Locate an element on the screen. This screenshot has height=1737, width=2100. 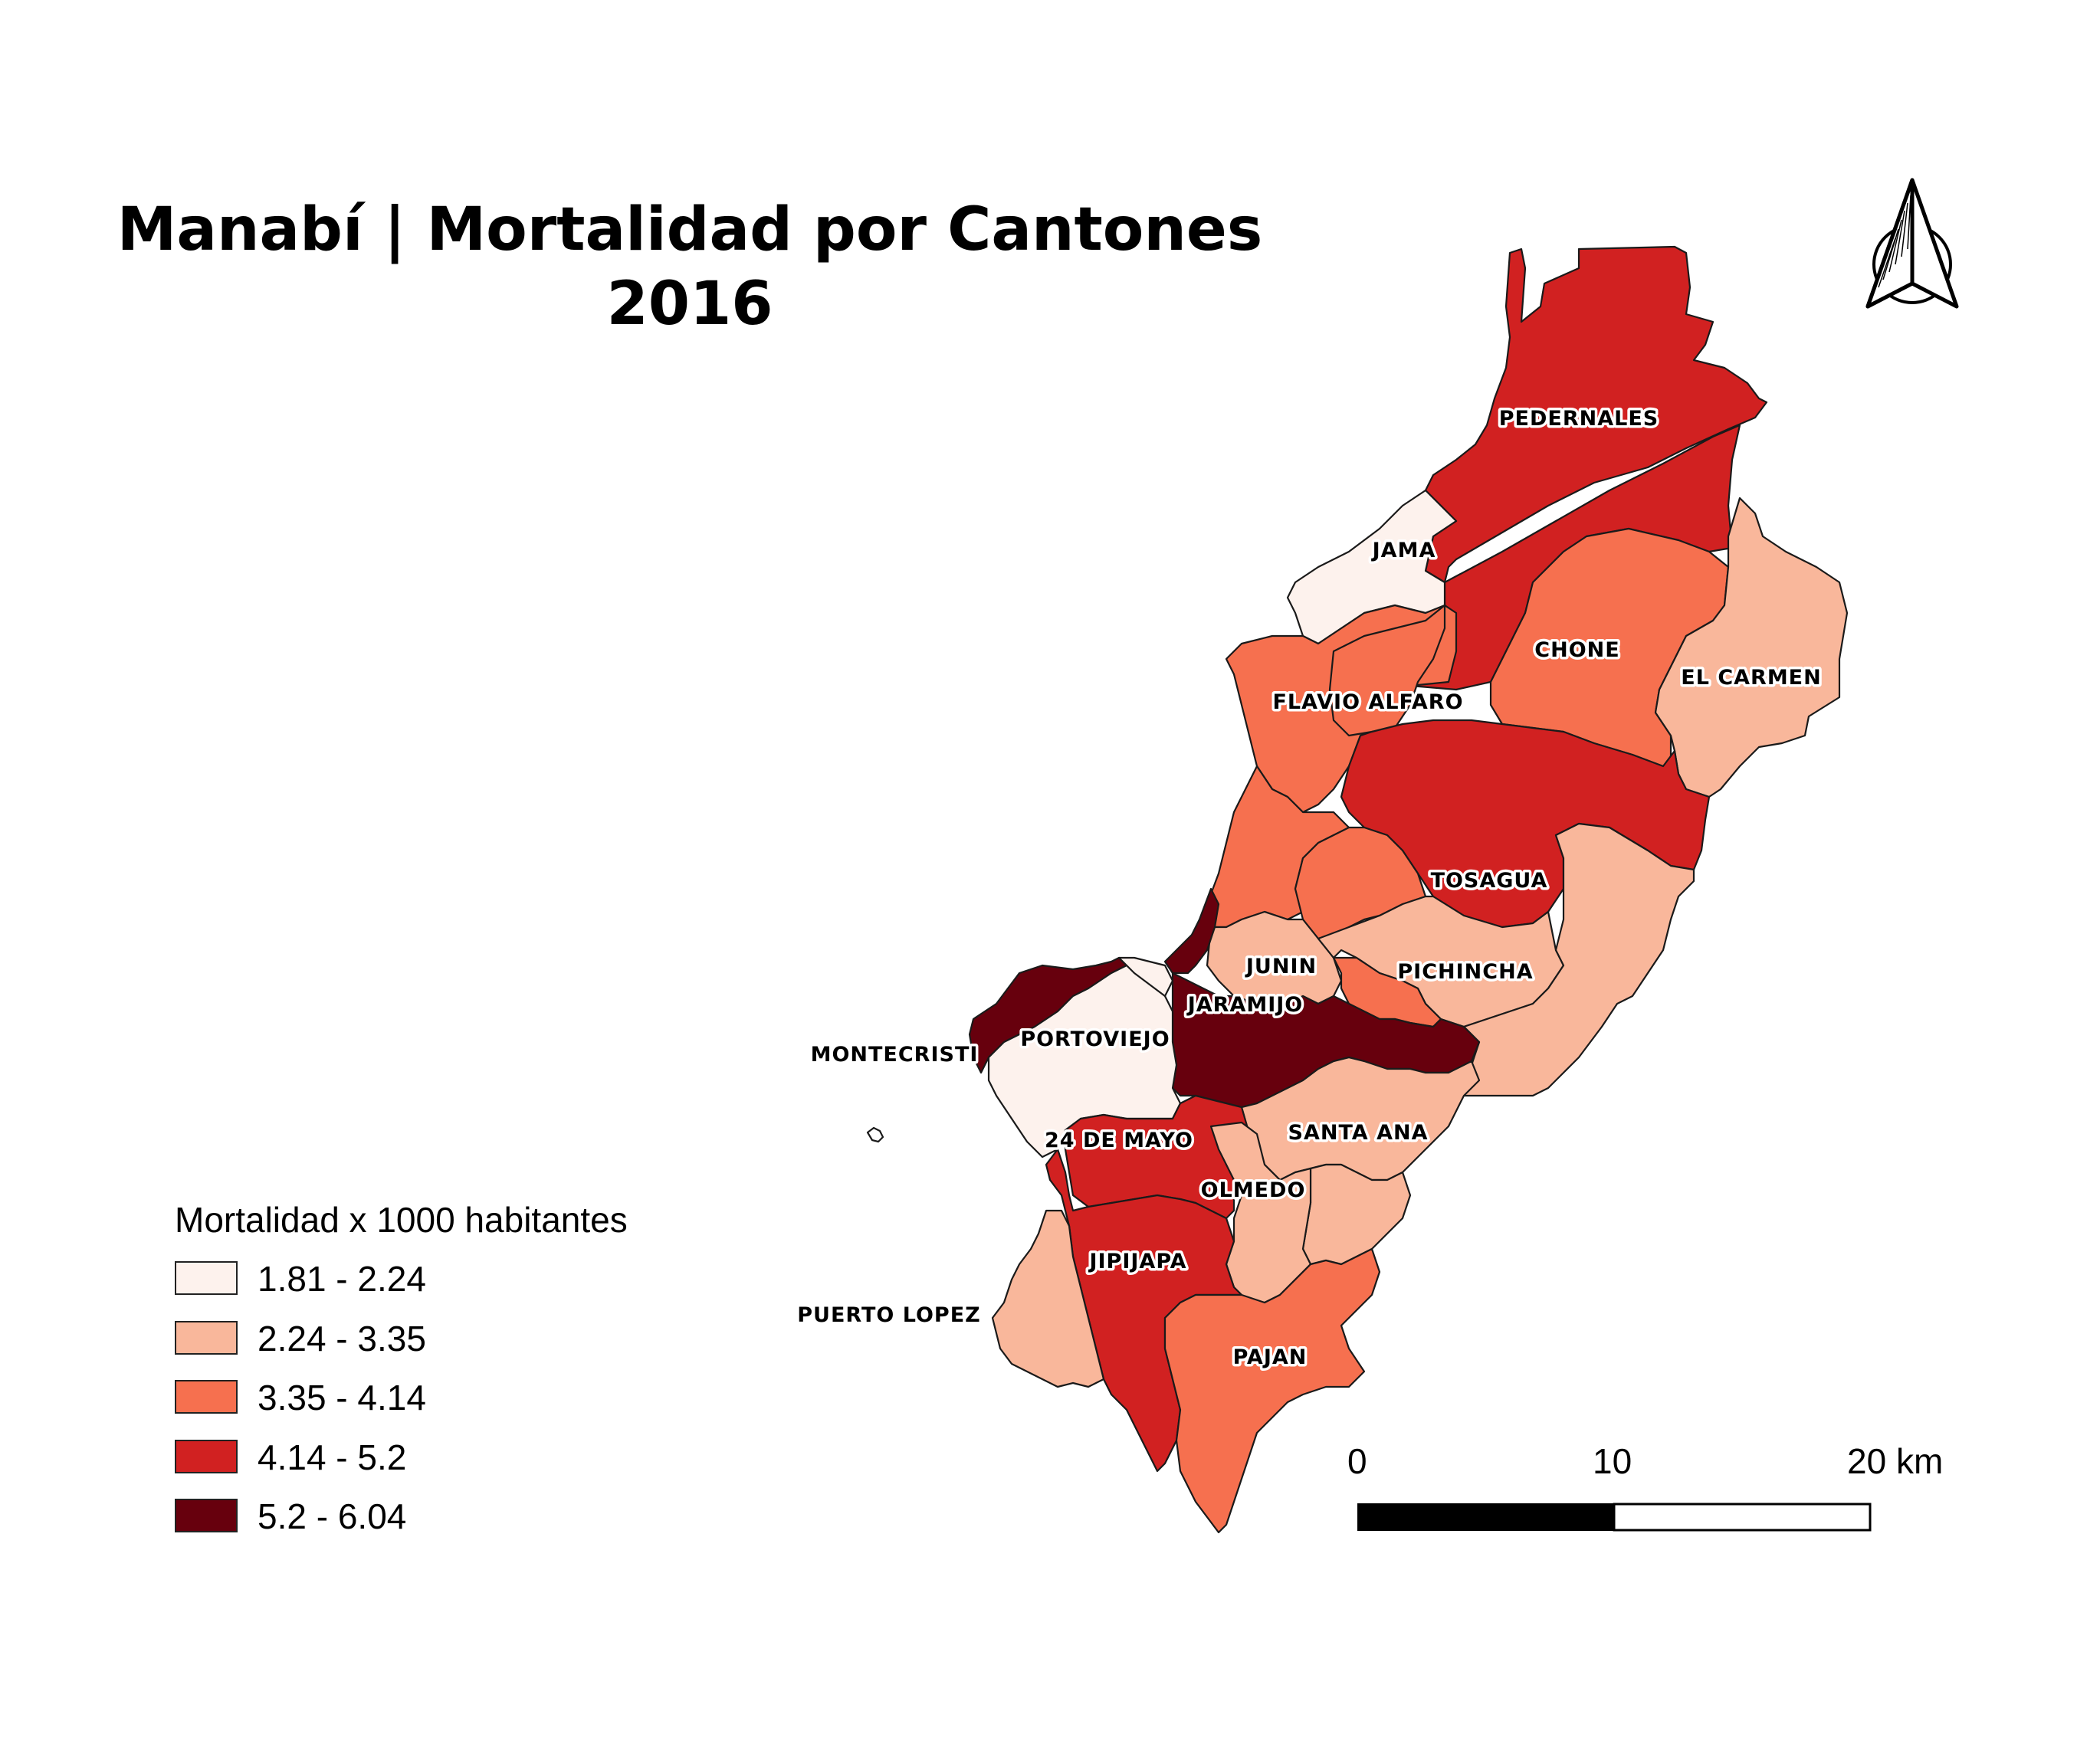
scale-bar-segment-white is located at coordinates (1742, 1517).